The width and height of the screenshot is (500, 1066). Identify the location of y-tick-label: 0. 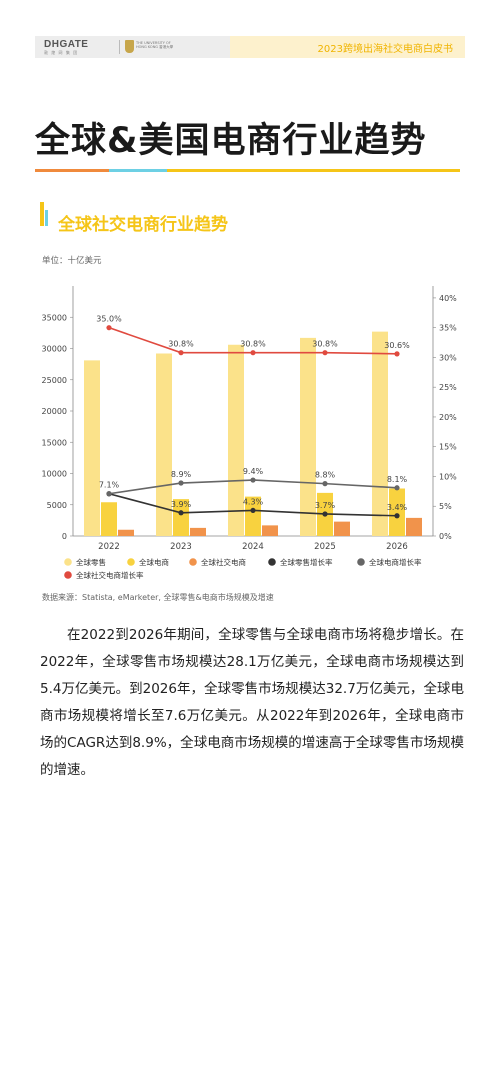
(64, 536).